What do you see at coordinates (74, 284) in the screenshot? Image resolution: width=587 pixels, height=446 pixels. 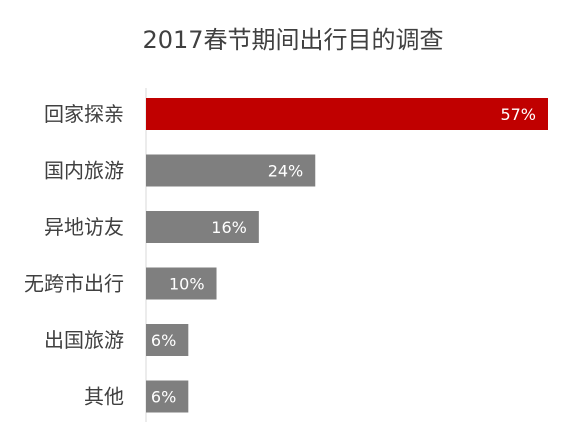 I see `category-label: 无跨市出行` at bounding box center [74, 284].